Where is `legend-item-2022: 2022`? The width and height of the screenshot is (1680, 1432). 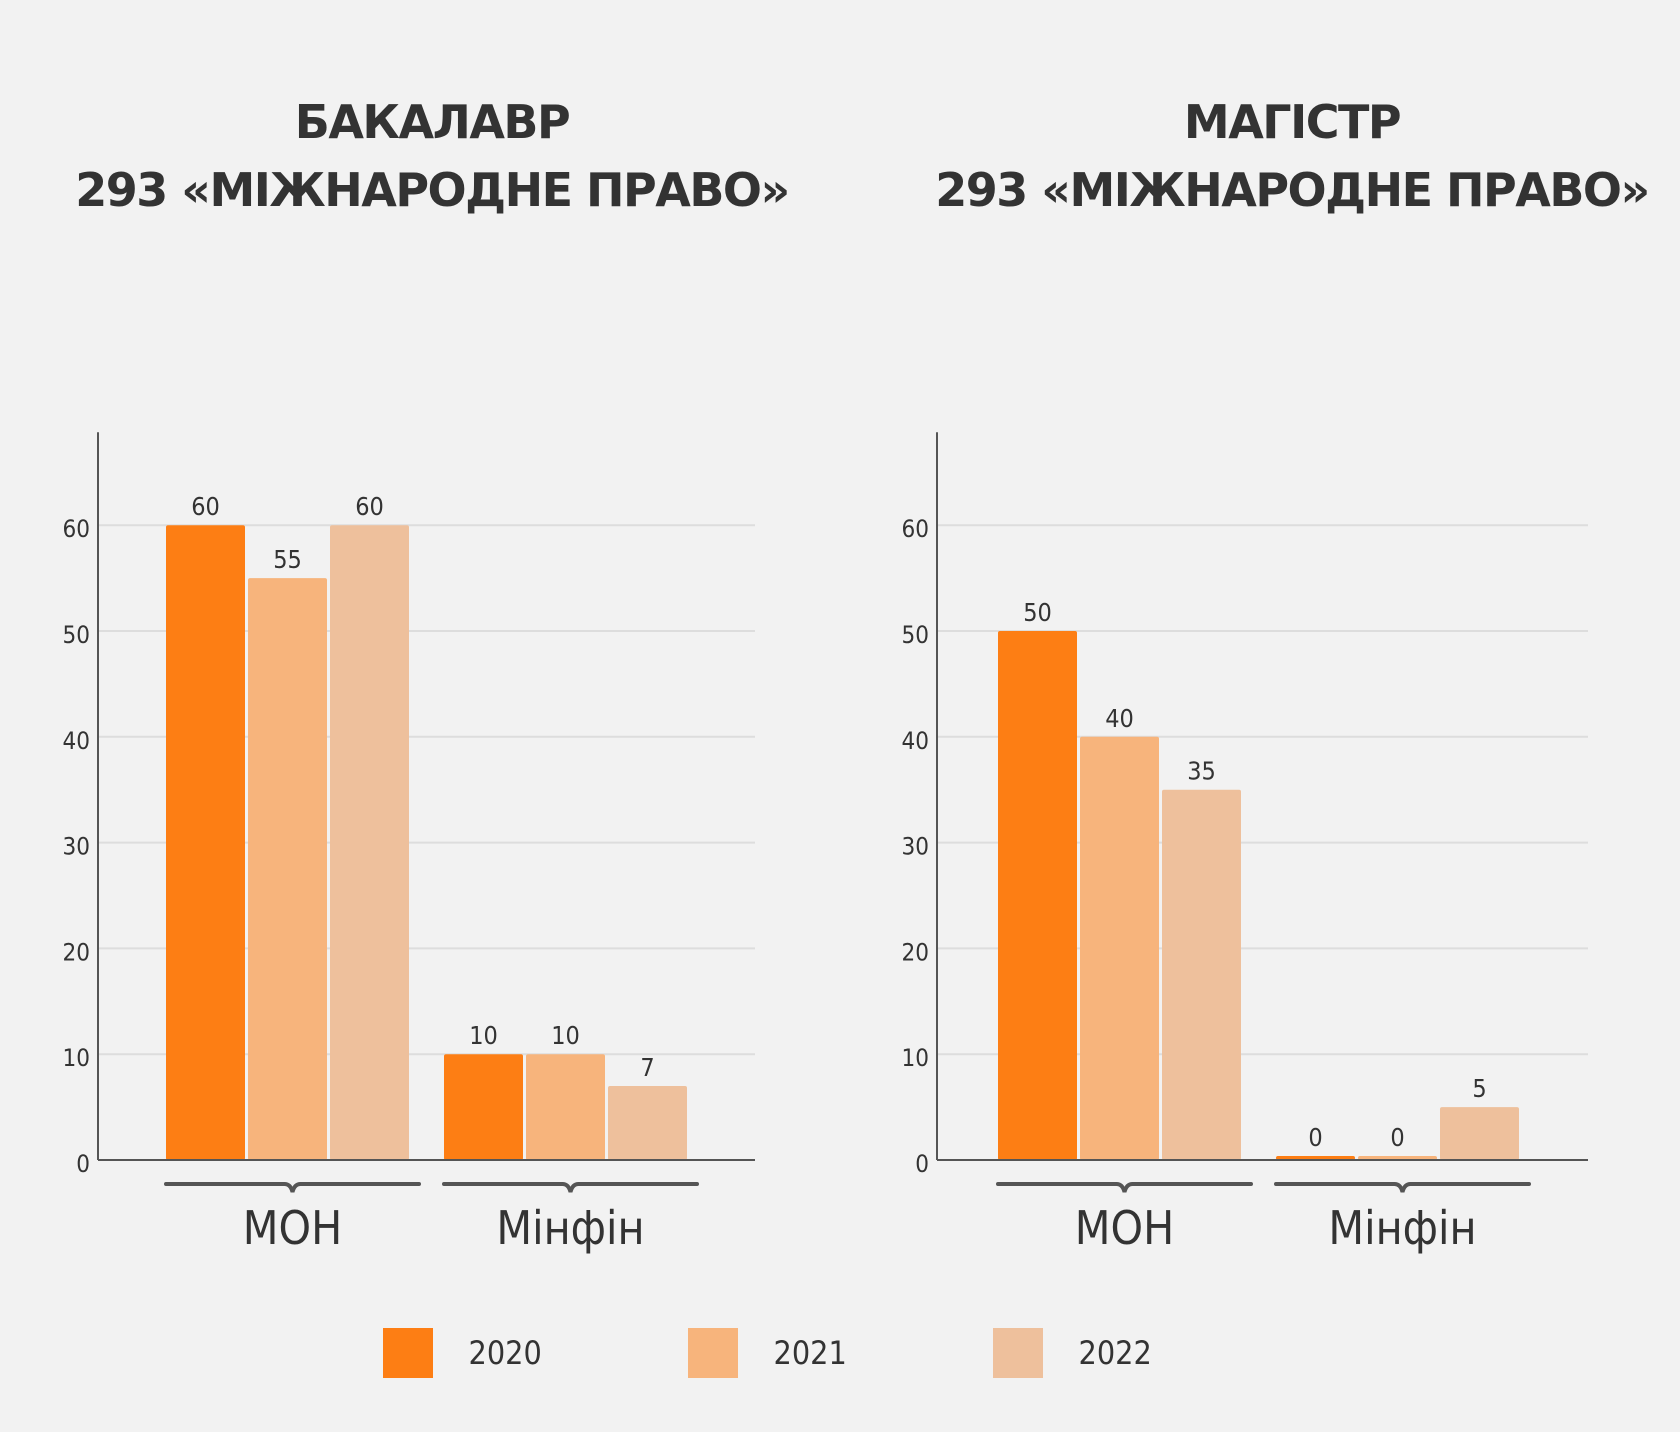
legend-item-2022: 2022 is located at coordinates (1145, 1353).